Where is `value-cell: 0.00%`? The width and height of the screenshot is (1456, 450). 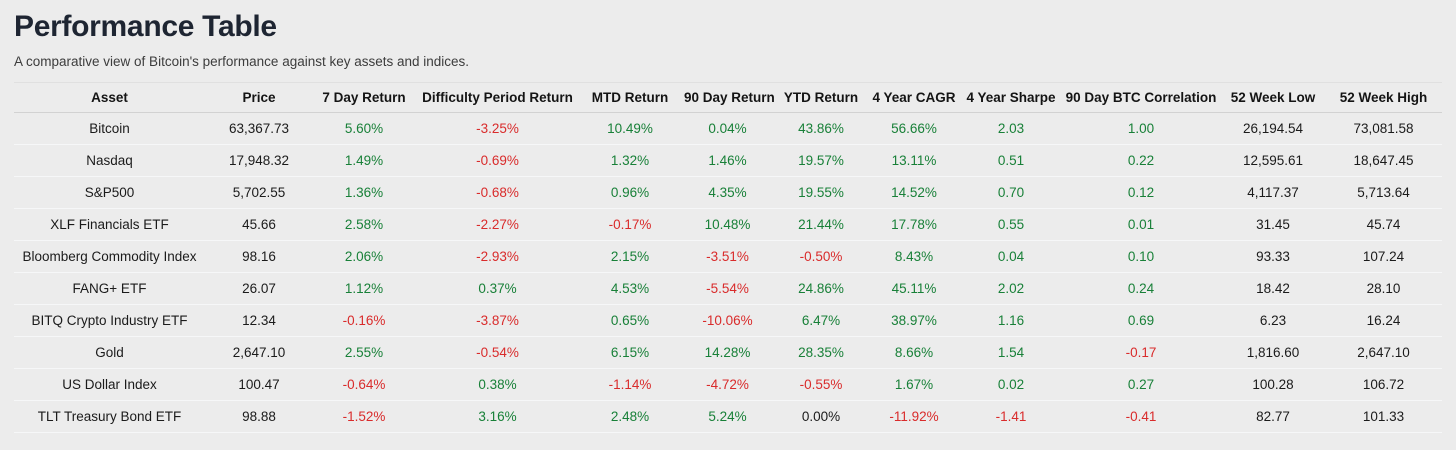 value-cell: 0.00% is located at coordinates (821, 416).